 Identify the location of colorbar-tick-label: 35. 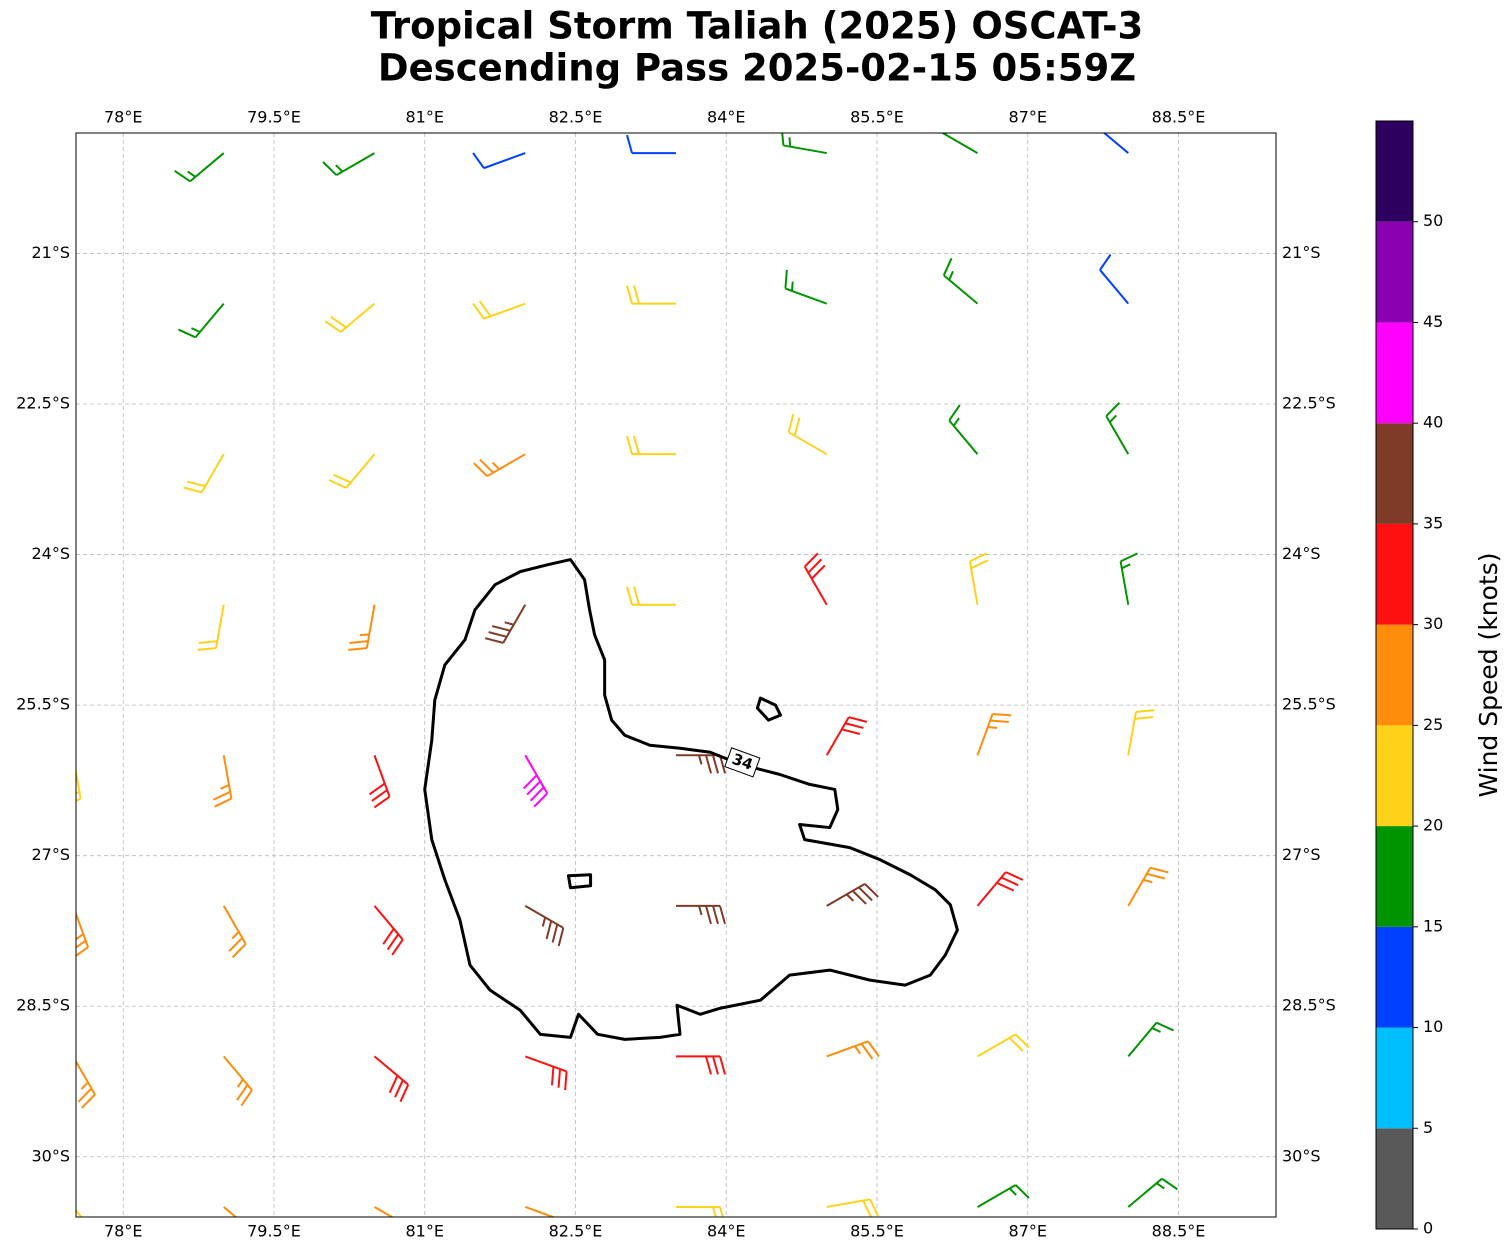
(1433, 522).